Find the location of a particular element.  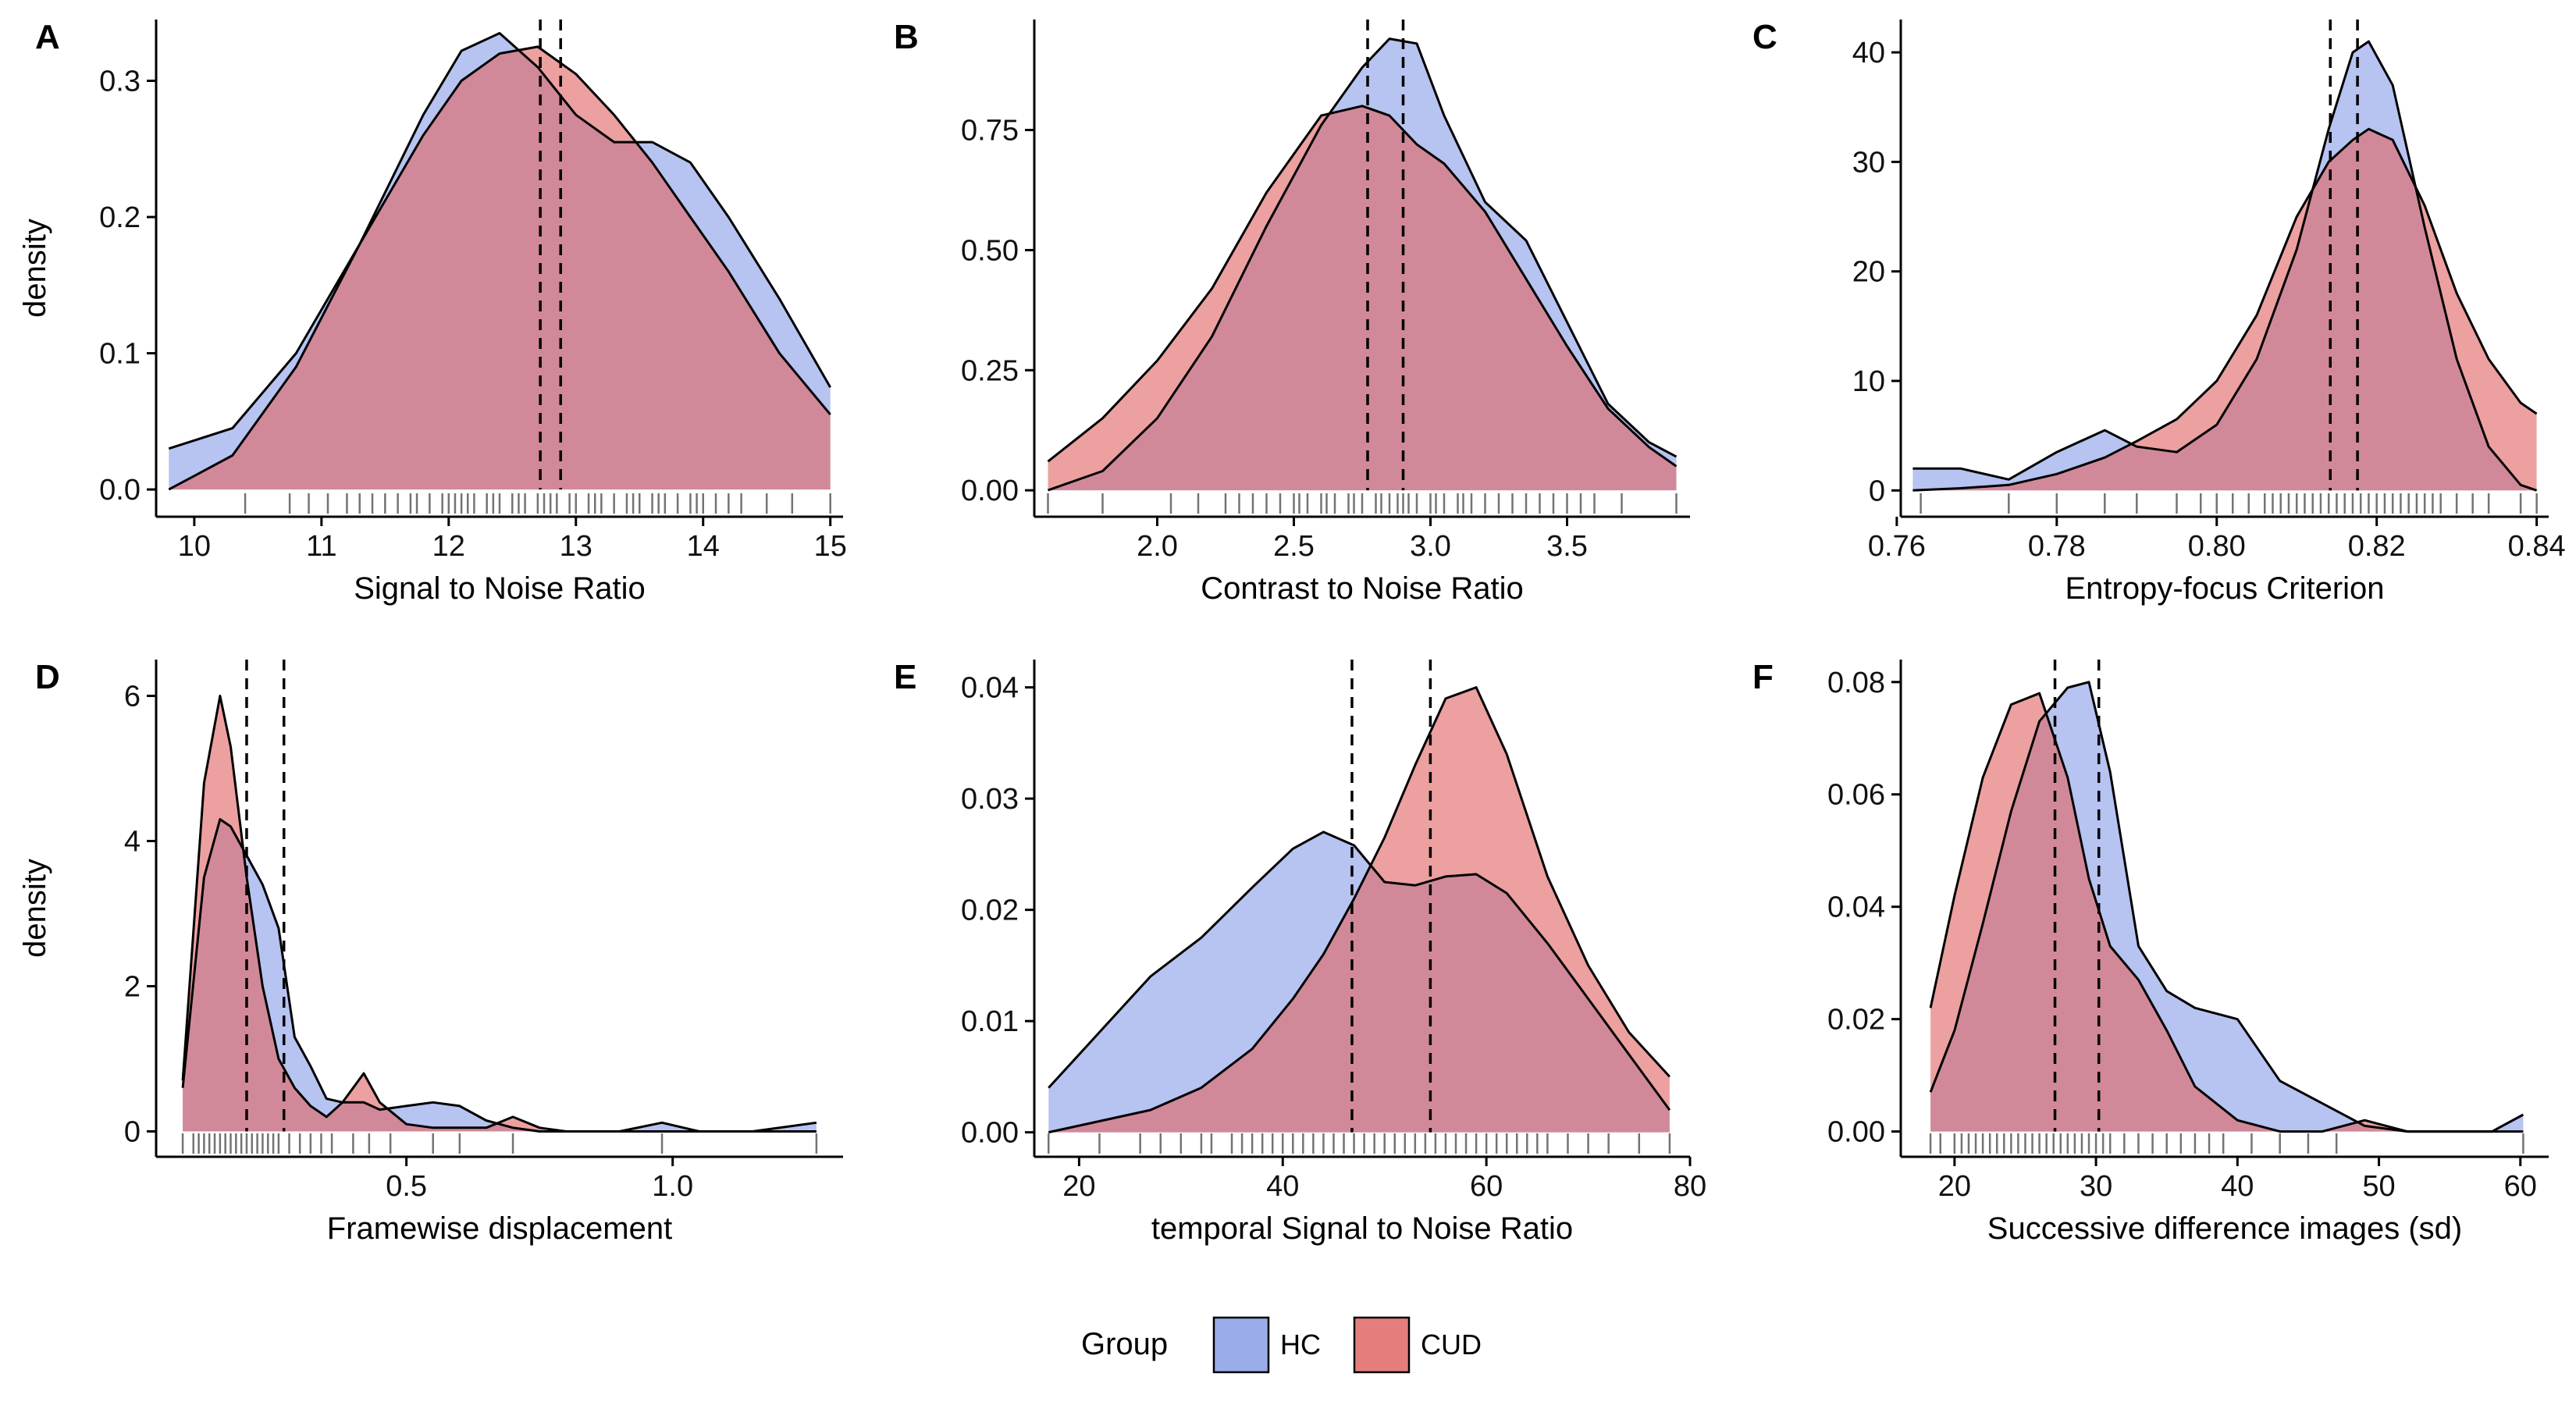

y-tick-label: 0.06 is located at coordinates (1856, 795).